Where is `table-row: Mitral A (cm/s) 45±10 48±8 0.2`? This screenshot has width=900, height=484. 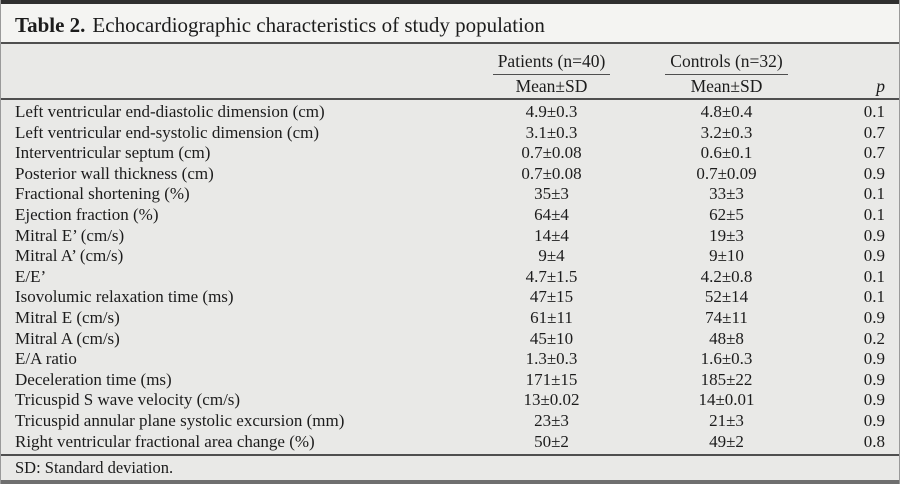
table-row: Mitral A (cm/s) 45±10 48±8 0.2 is located at coordinates (450, 339).